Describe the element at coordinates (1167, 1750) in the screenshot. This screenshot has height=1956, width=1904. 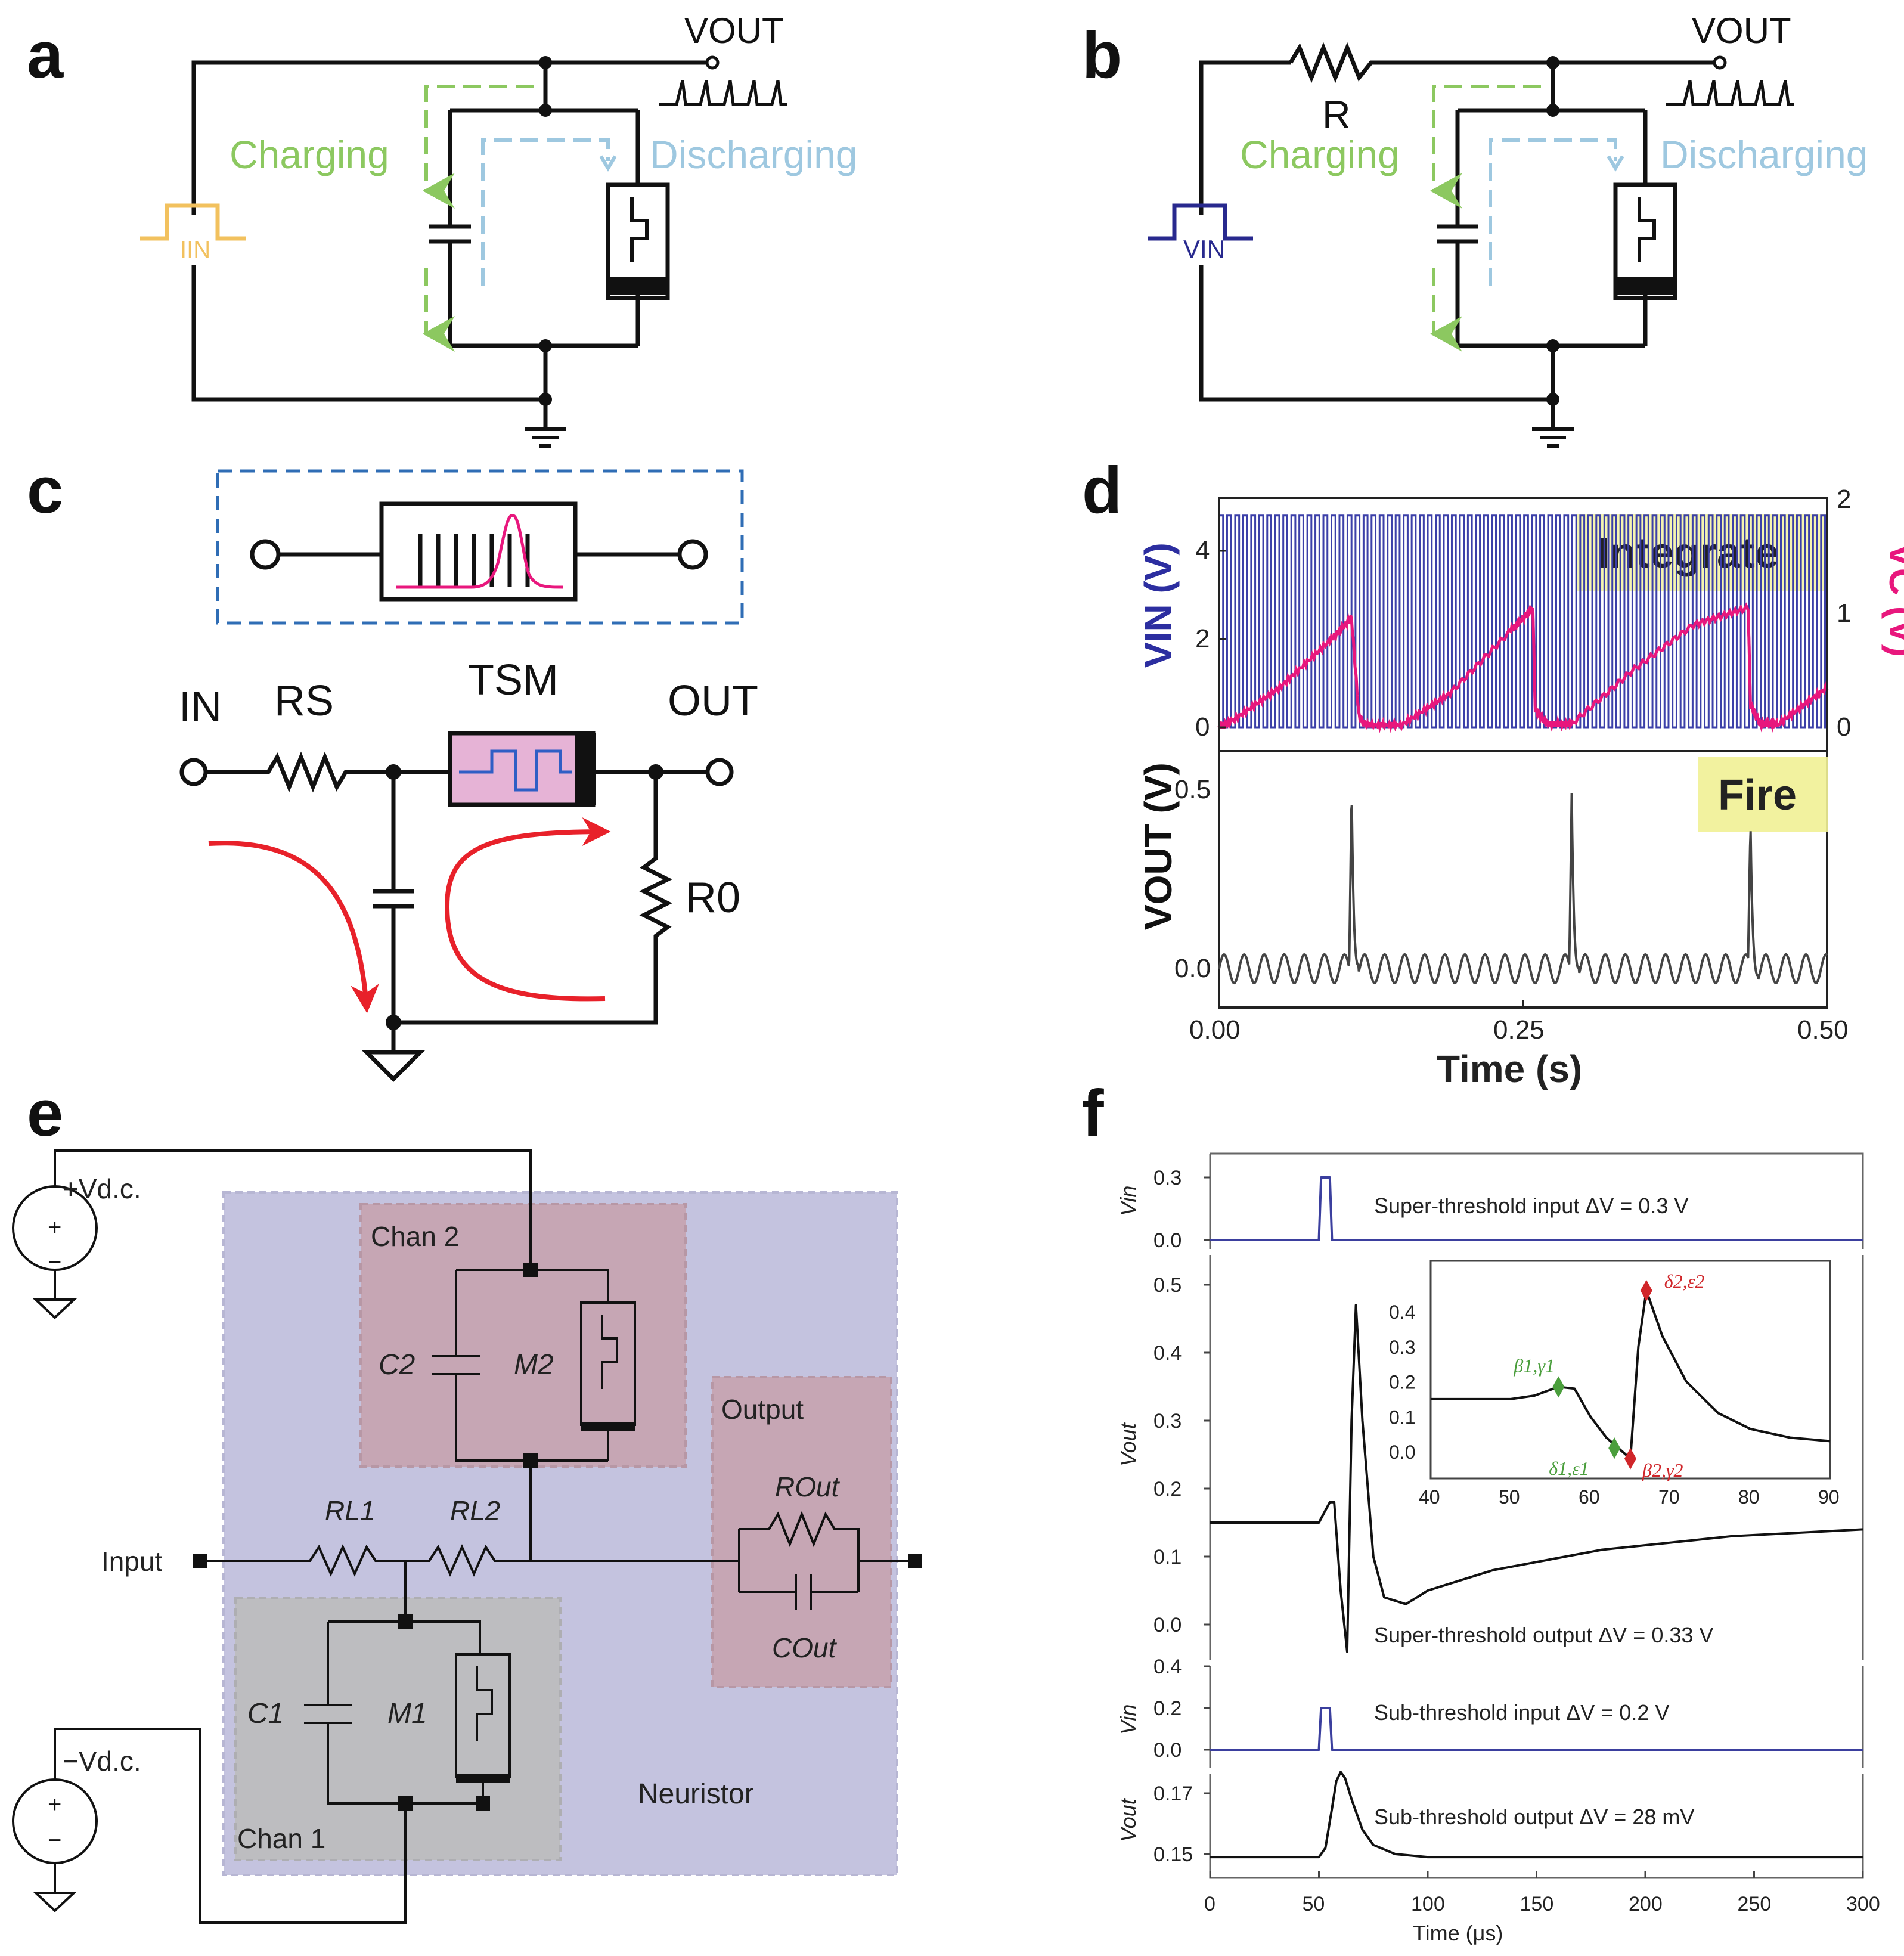
I see `f-vin-sub-ytick: 0.0` at that location.